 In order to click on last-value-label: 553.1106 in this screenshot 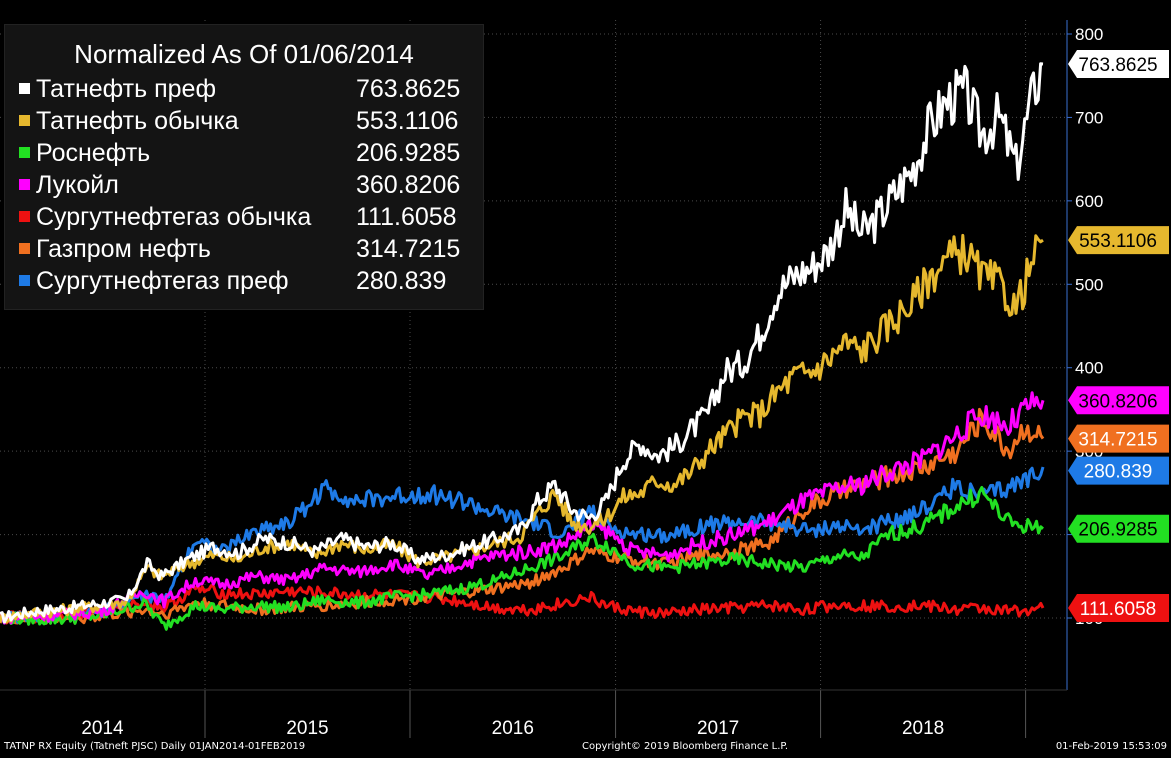, I will do `click(1118, 240)`.